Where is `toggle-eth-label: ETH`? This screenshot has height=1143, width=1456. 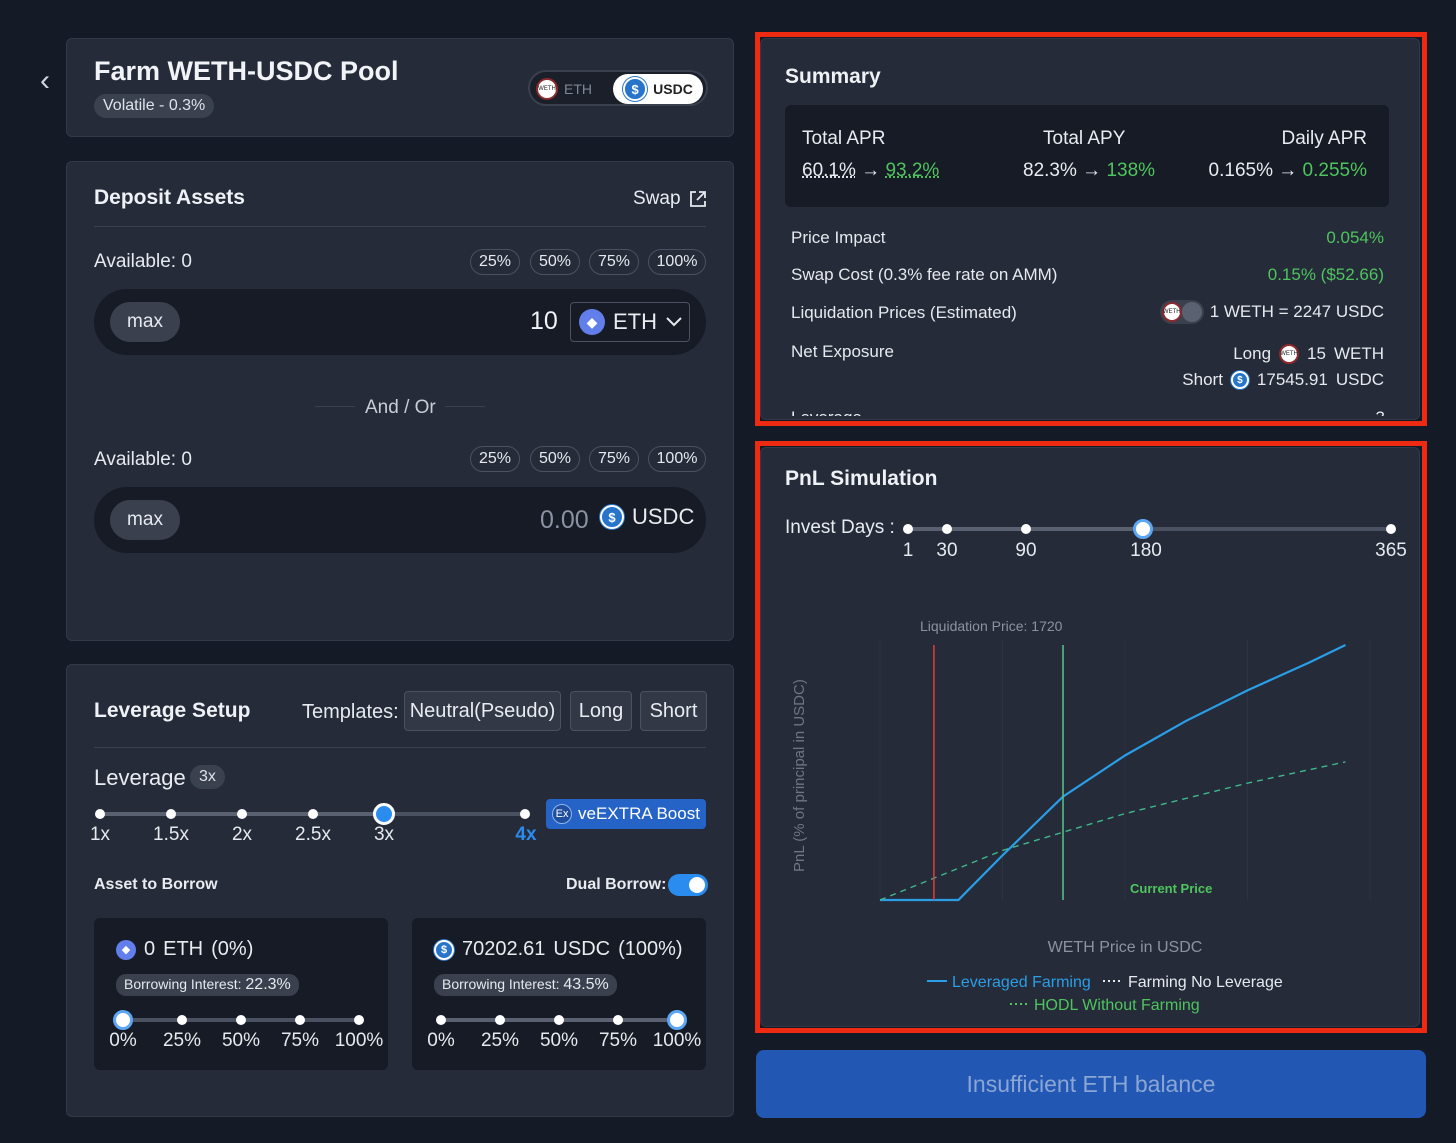
toggle-eth-label: ETH is located at coordinates (578, 89).